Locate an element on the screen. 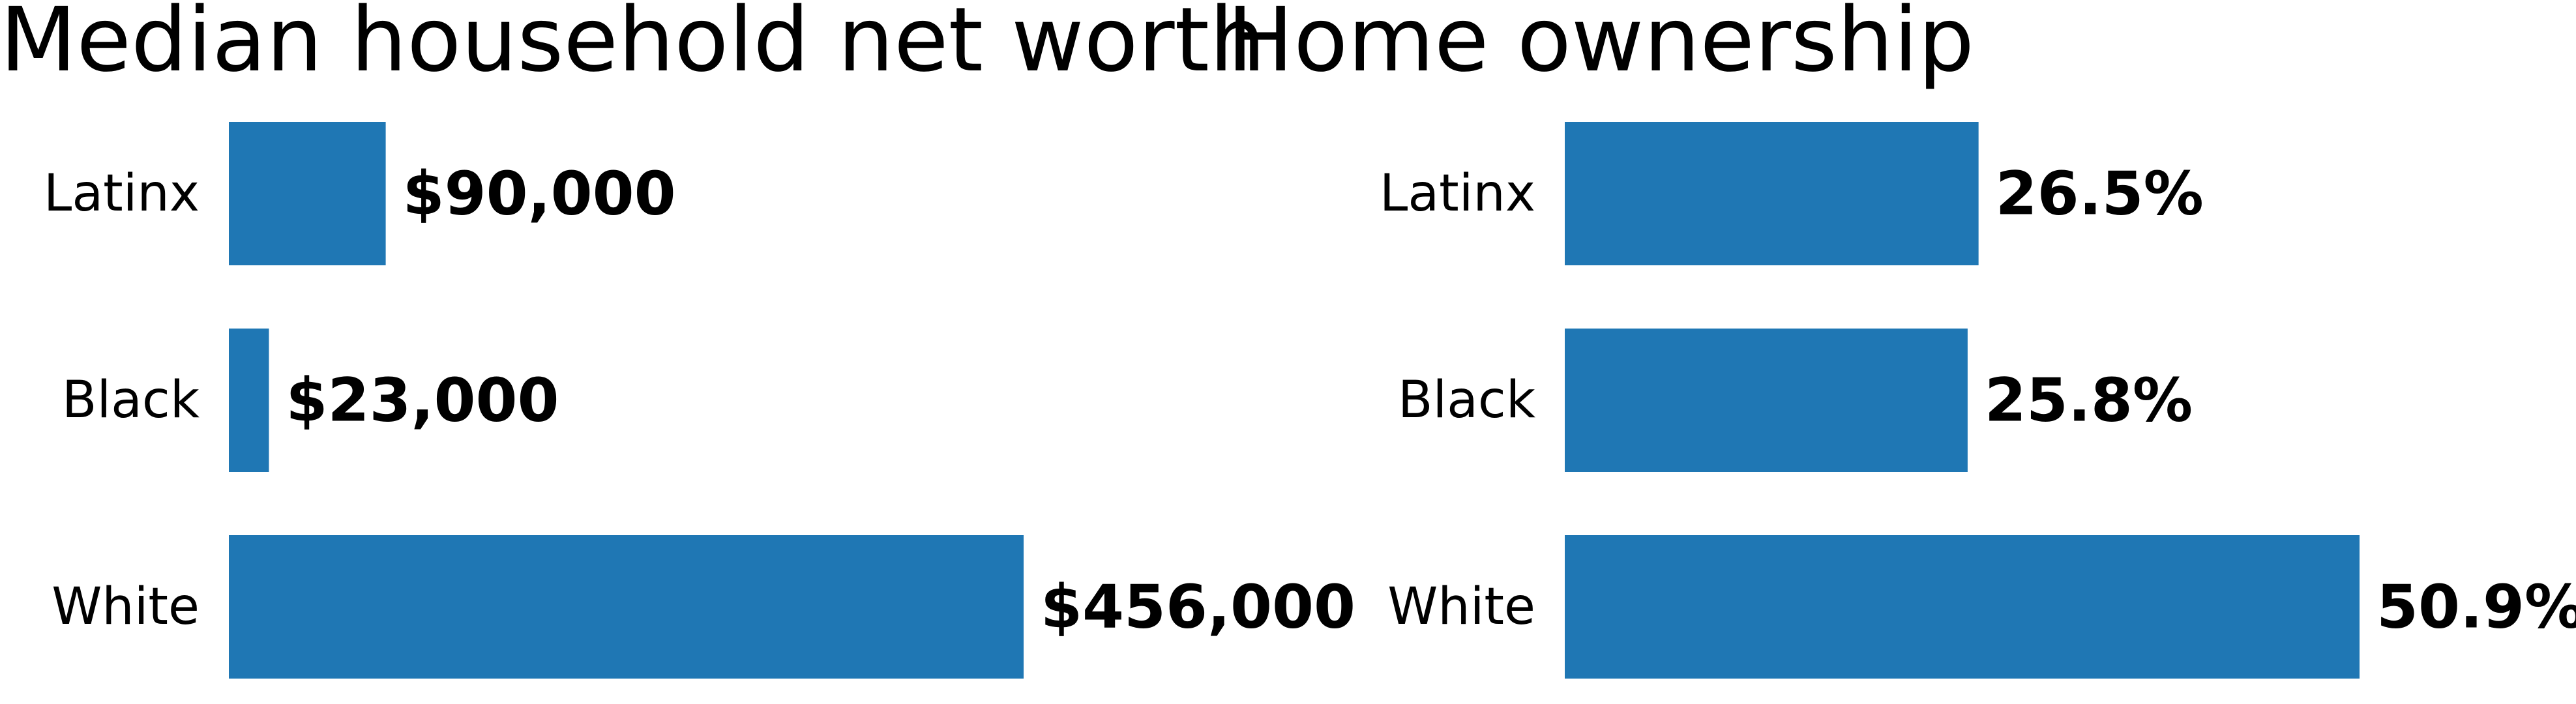 Image resolution: width=2576 pixels, height=704 pixels. home-ownership-bar-black is located at coordinates (1766, 401).